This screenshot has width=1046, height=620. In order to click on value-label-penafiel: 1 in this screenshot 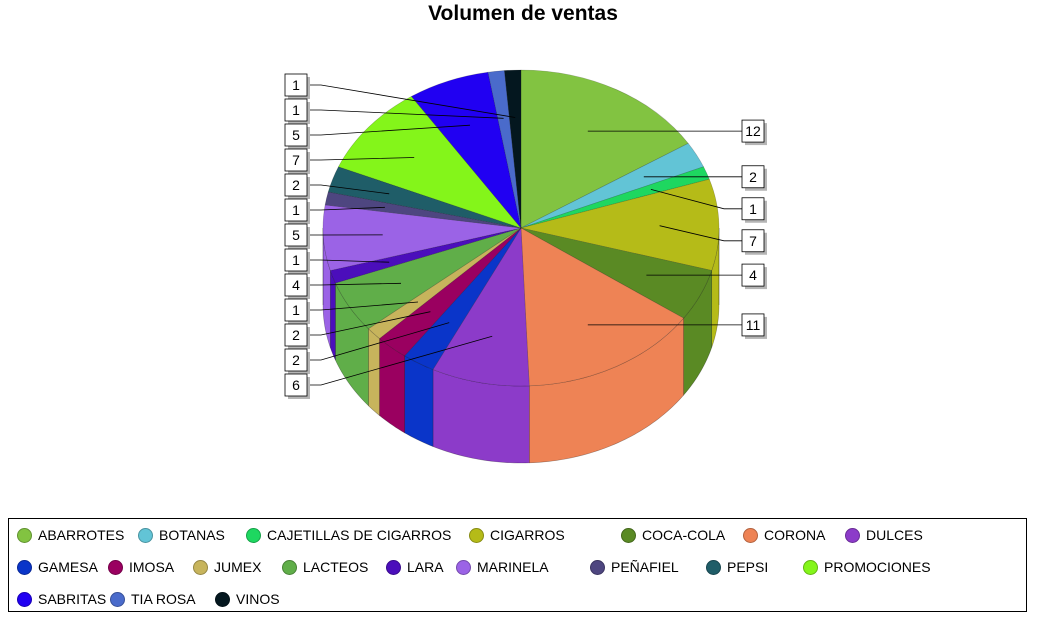, I will do `click(296, 210)`.